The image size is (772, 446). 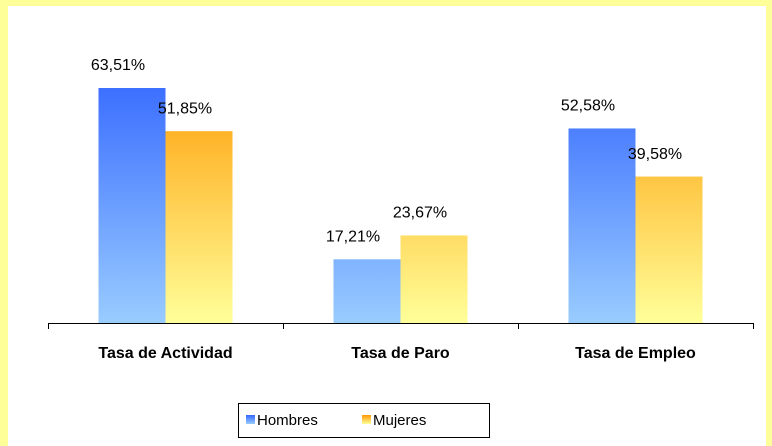 I want to click on legend-box, so click(x=364, y=420).